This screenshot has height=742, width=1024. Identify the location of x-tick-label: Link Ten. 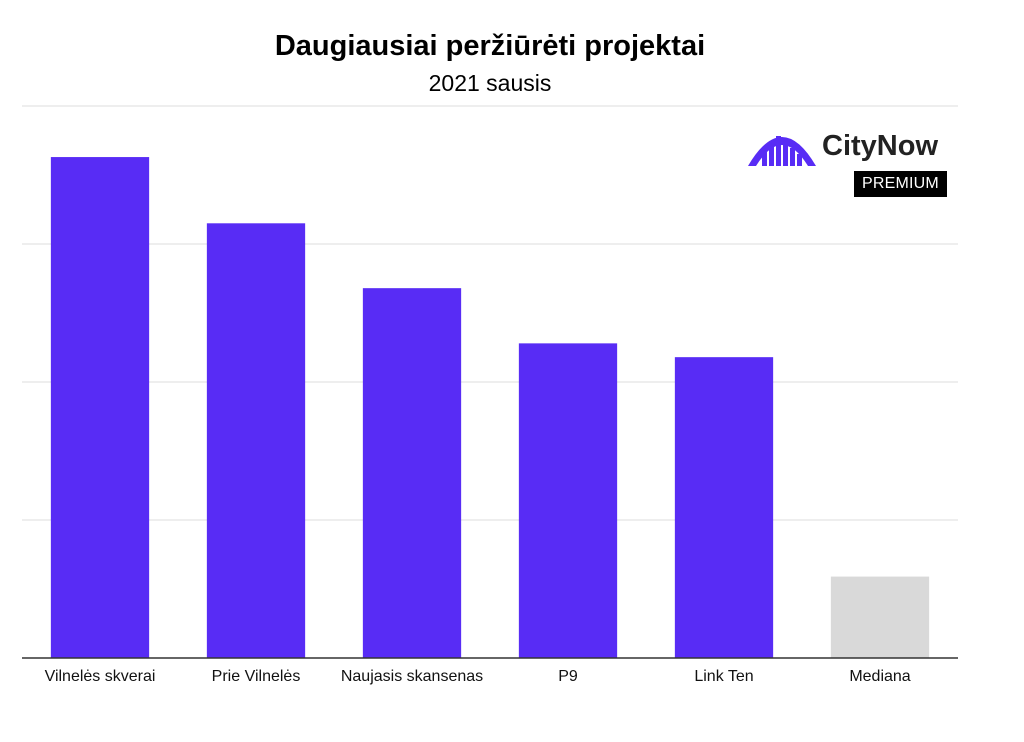
(723, 676).